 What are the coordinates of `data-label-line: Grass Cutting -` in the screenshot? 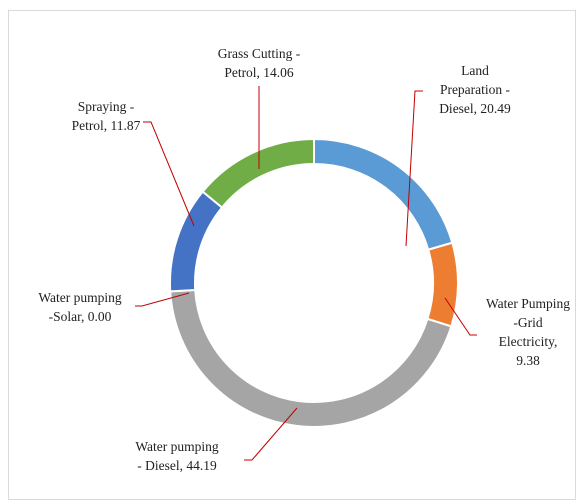 It's located at (259, 53).